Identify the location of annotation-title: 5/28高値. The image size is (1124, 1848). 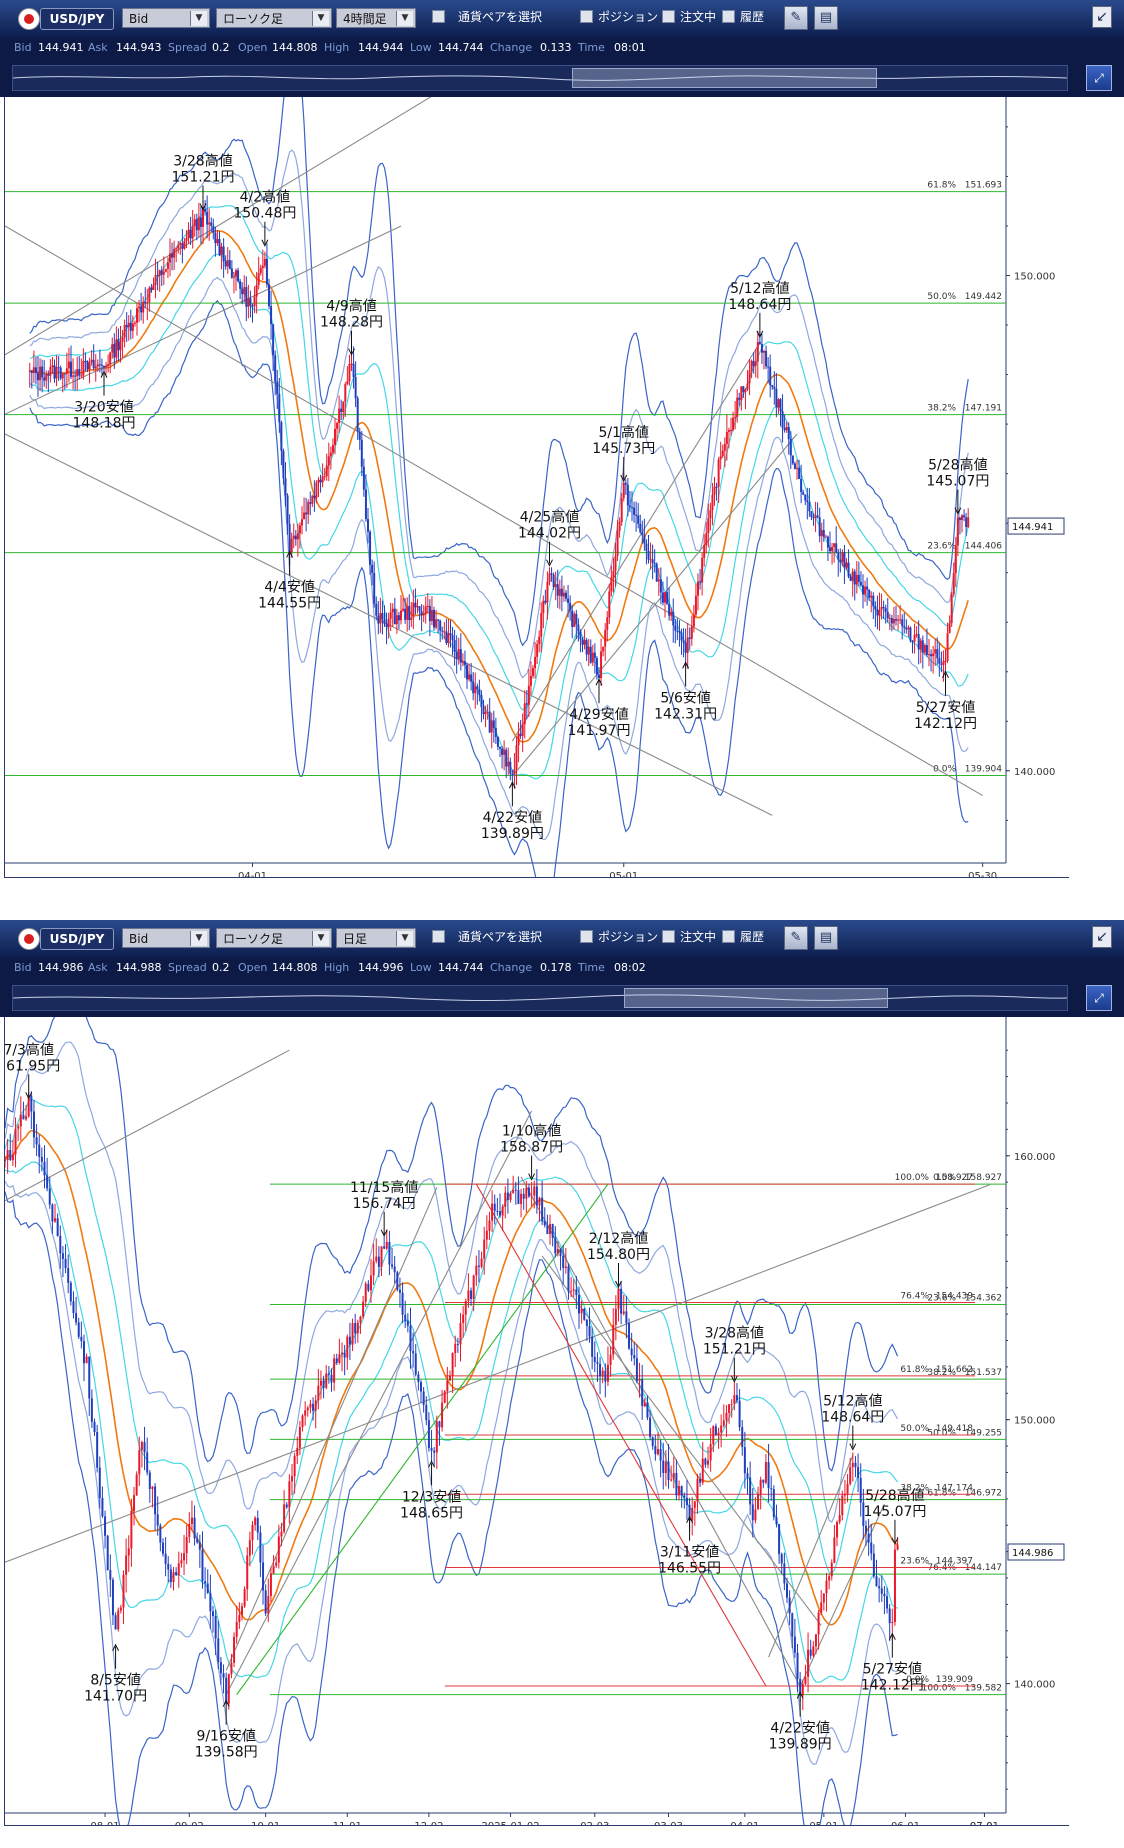
(957, 465).